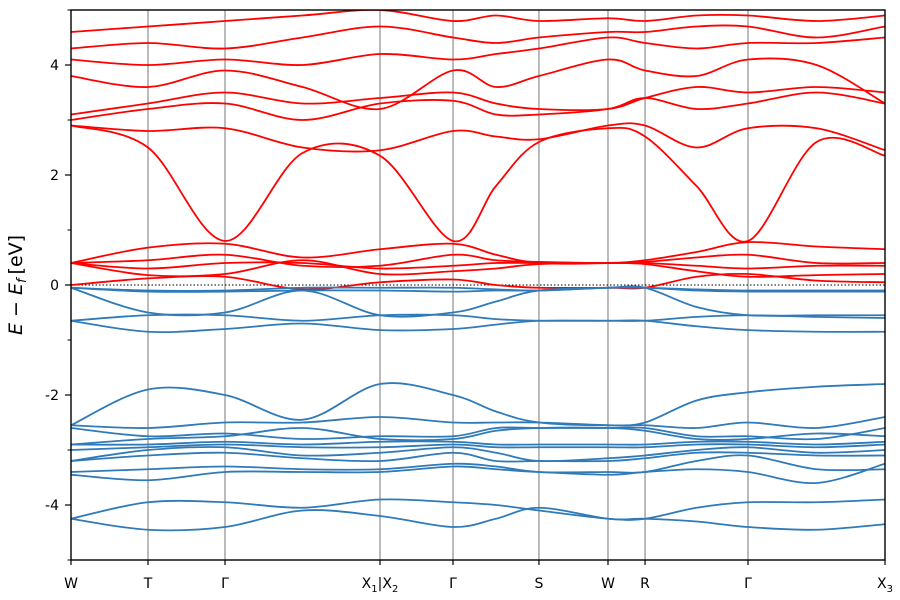  What do you see at coordinates (54, 66) in the screenshot?
I see `y-tick-label: 4` at bounding box center [54, 66].